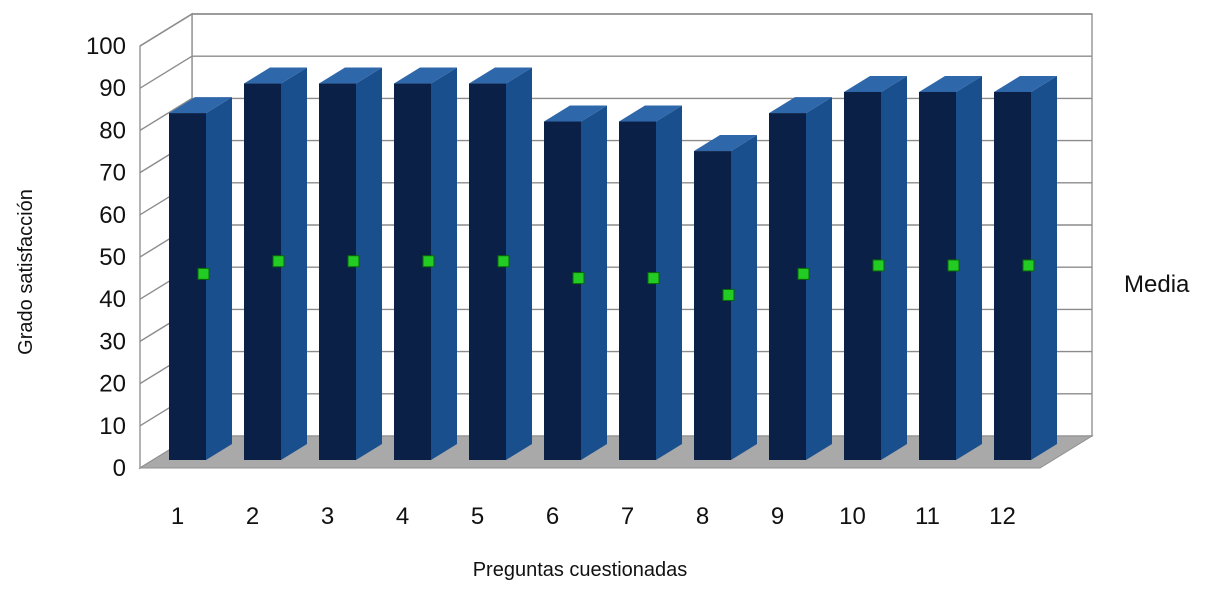  Describe the element at coordinates (627, 516) in the screenshot. I see `x-tick-label: 7` at that location.